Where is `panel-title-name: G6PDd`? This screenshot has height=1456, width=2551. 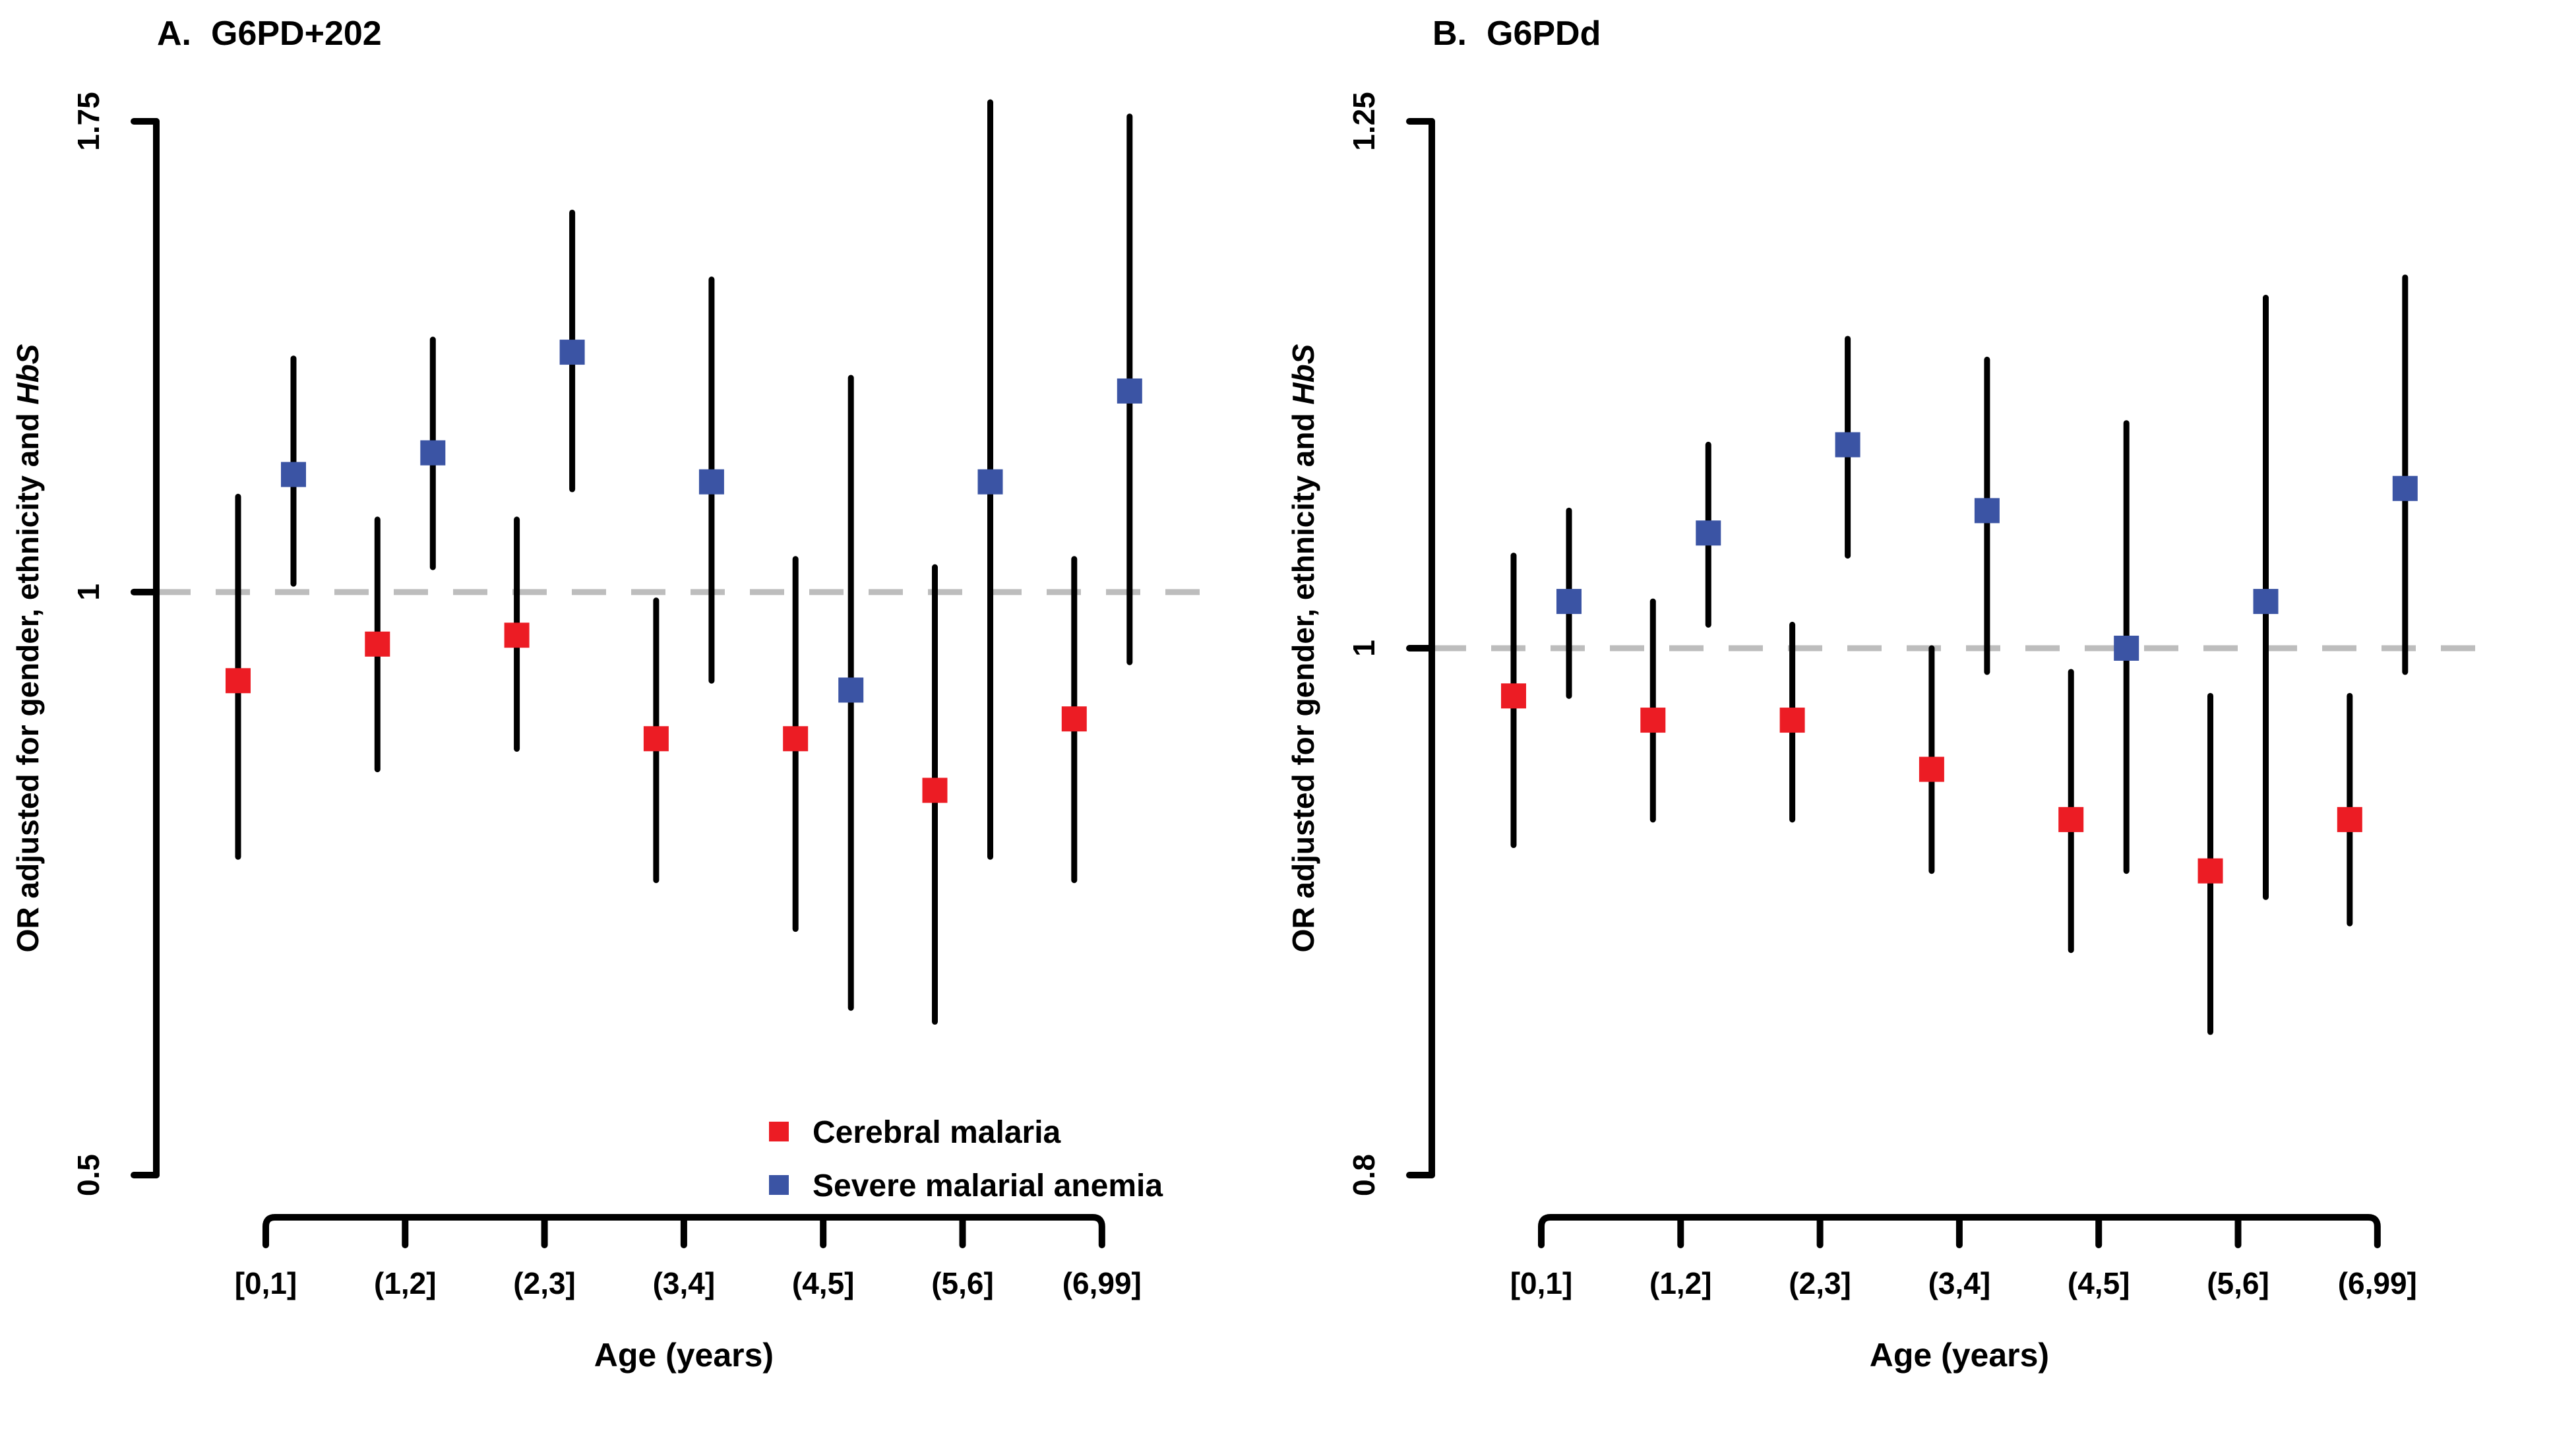
panel-title-name: G6PDd is located at coordinates (1544, 34).